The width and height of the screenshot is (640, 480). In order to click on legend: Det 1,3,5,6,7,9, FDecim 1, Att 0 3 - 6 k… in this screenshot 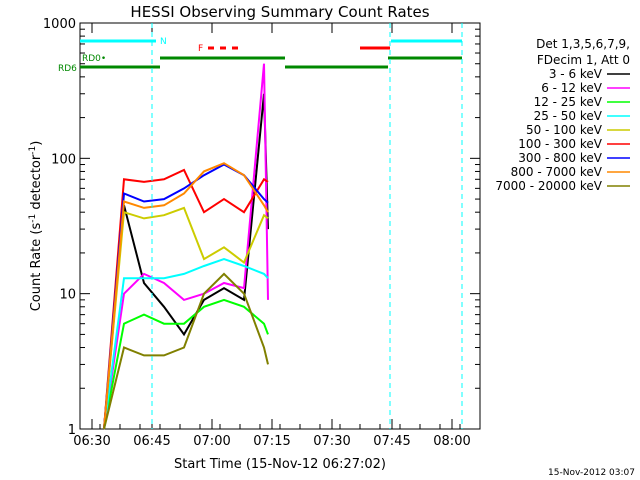, I will do `click(562, 115)`.